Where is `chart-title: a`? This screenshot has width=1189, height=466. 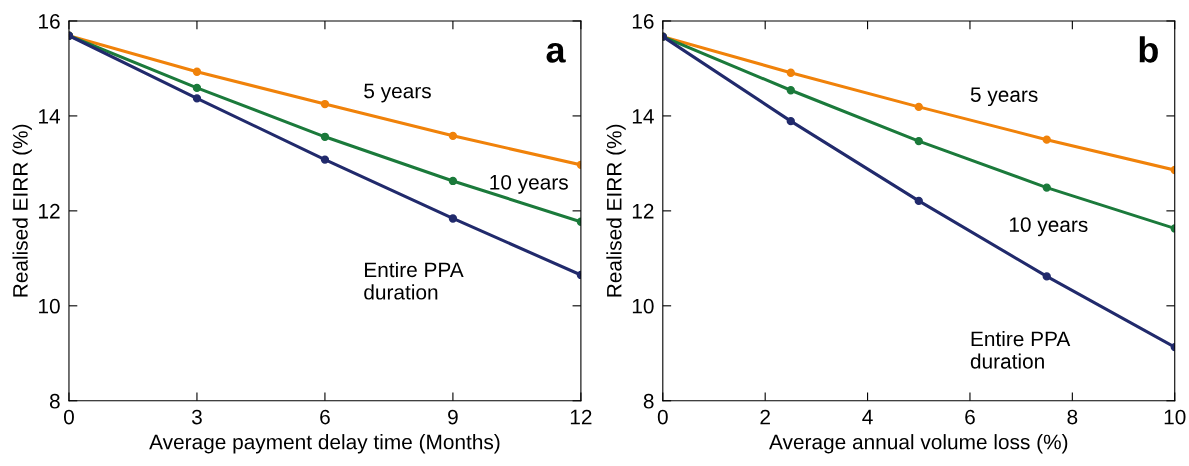
chart-title: a is located at coordinates (556, 52).